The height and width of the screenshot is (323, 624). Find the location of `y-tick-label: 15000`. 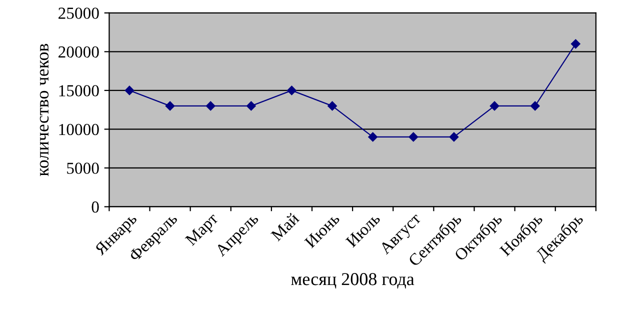

y-tick-label: 15000 is located at coordinates (79, 90).